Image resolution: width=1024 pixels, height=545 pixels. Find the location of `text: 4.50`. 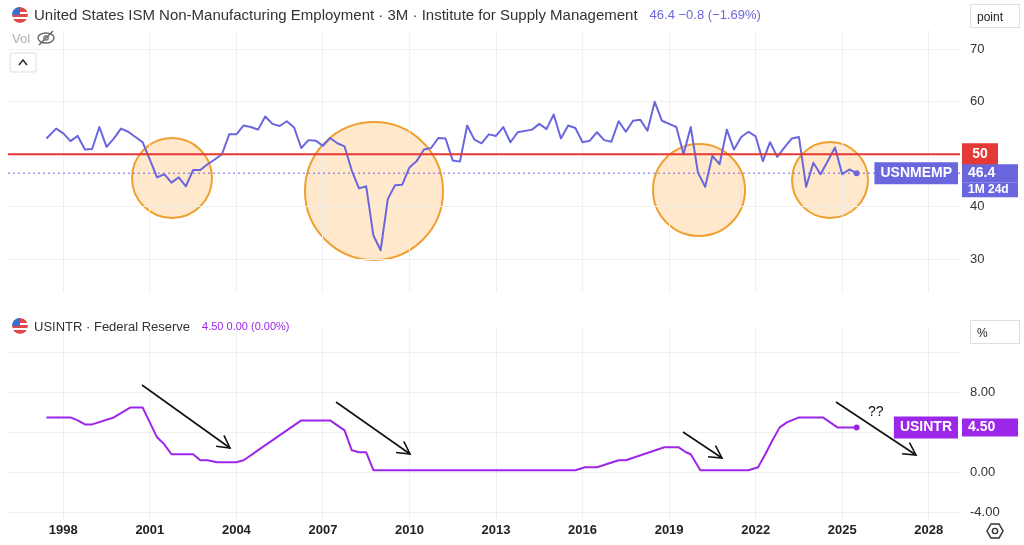

text: 4.50 is located at coordinates (982, 426).